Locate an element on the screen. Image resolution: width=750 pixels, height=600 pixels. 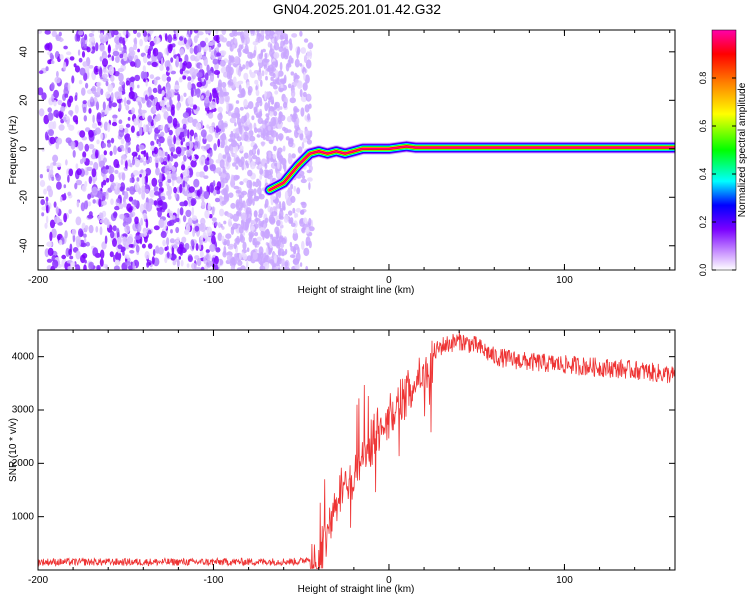
snr-x-tick-label: 0 is located at coordinates (389, 580).